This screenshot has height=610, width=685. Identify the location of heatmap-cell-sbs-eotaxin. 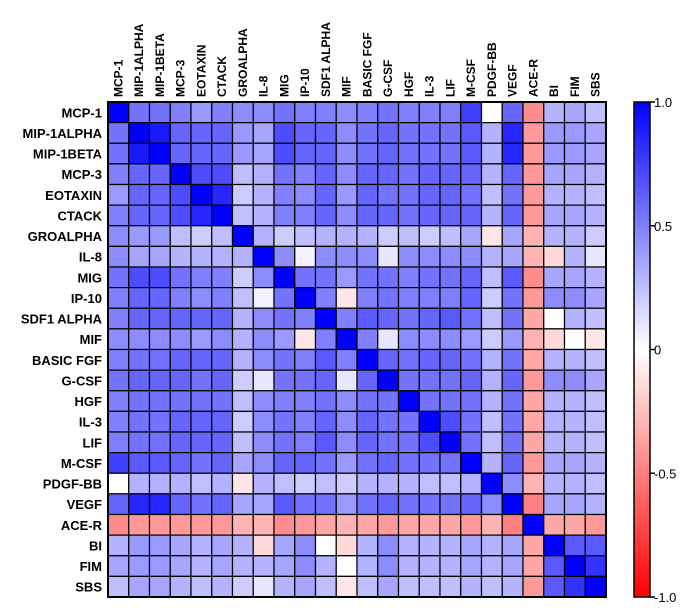
(201, 586).